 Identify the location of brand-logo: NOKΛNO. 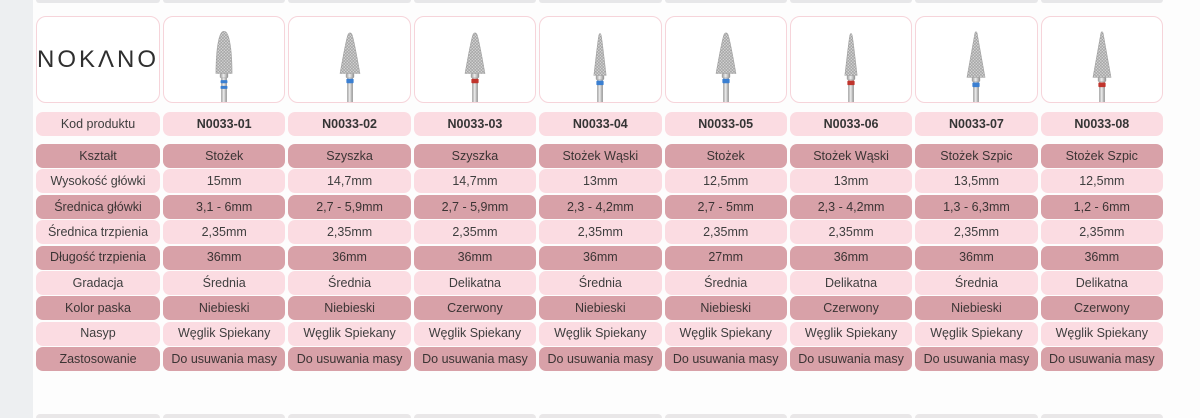
(98, 59).